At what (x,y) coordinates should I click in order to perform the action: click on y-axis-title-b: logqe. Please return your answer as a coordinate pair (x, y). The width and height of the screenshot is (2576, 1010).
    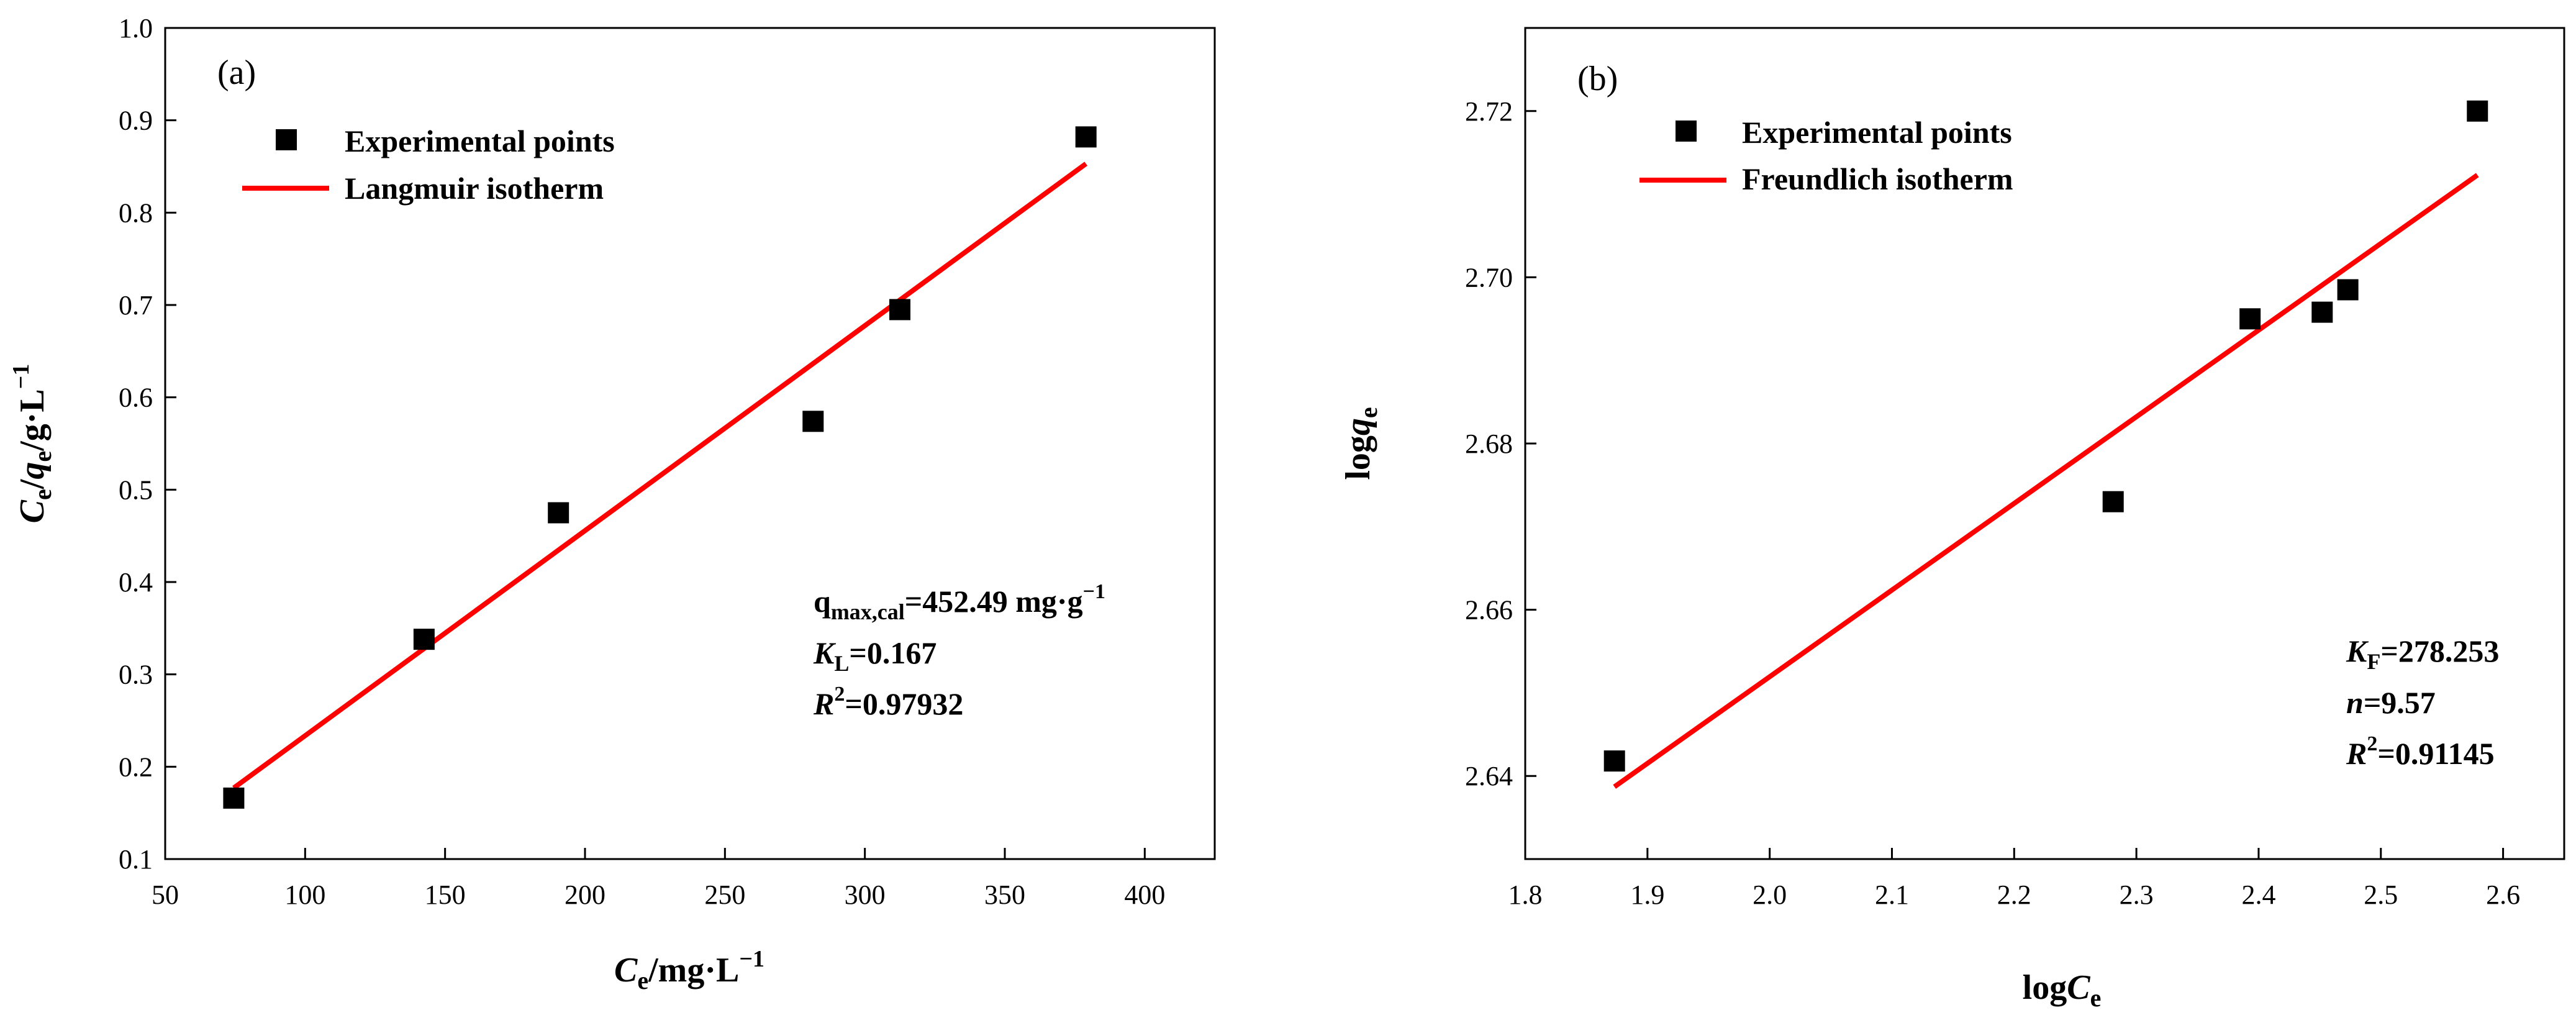
    Looking at the image, I should click on (1360, 444).